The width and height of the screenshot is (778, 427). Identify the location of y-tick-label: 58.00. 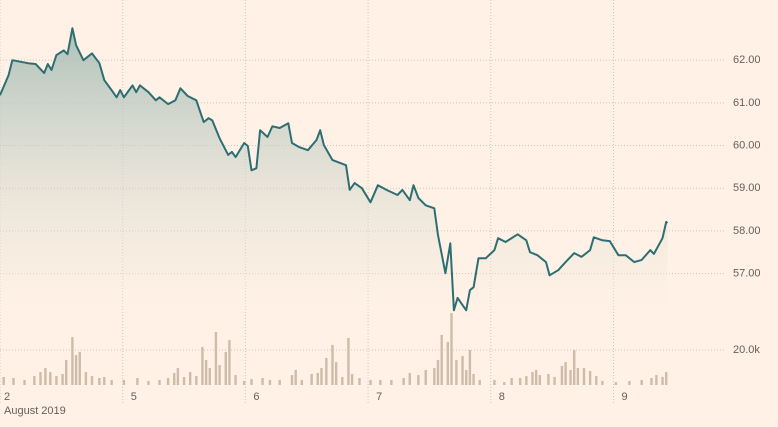
(747, 231).